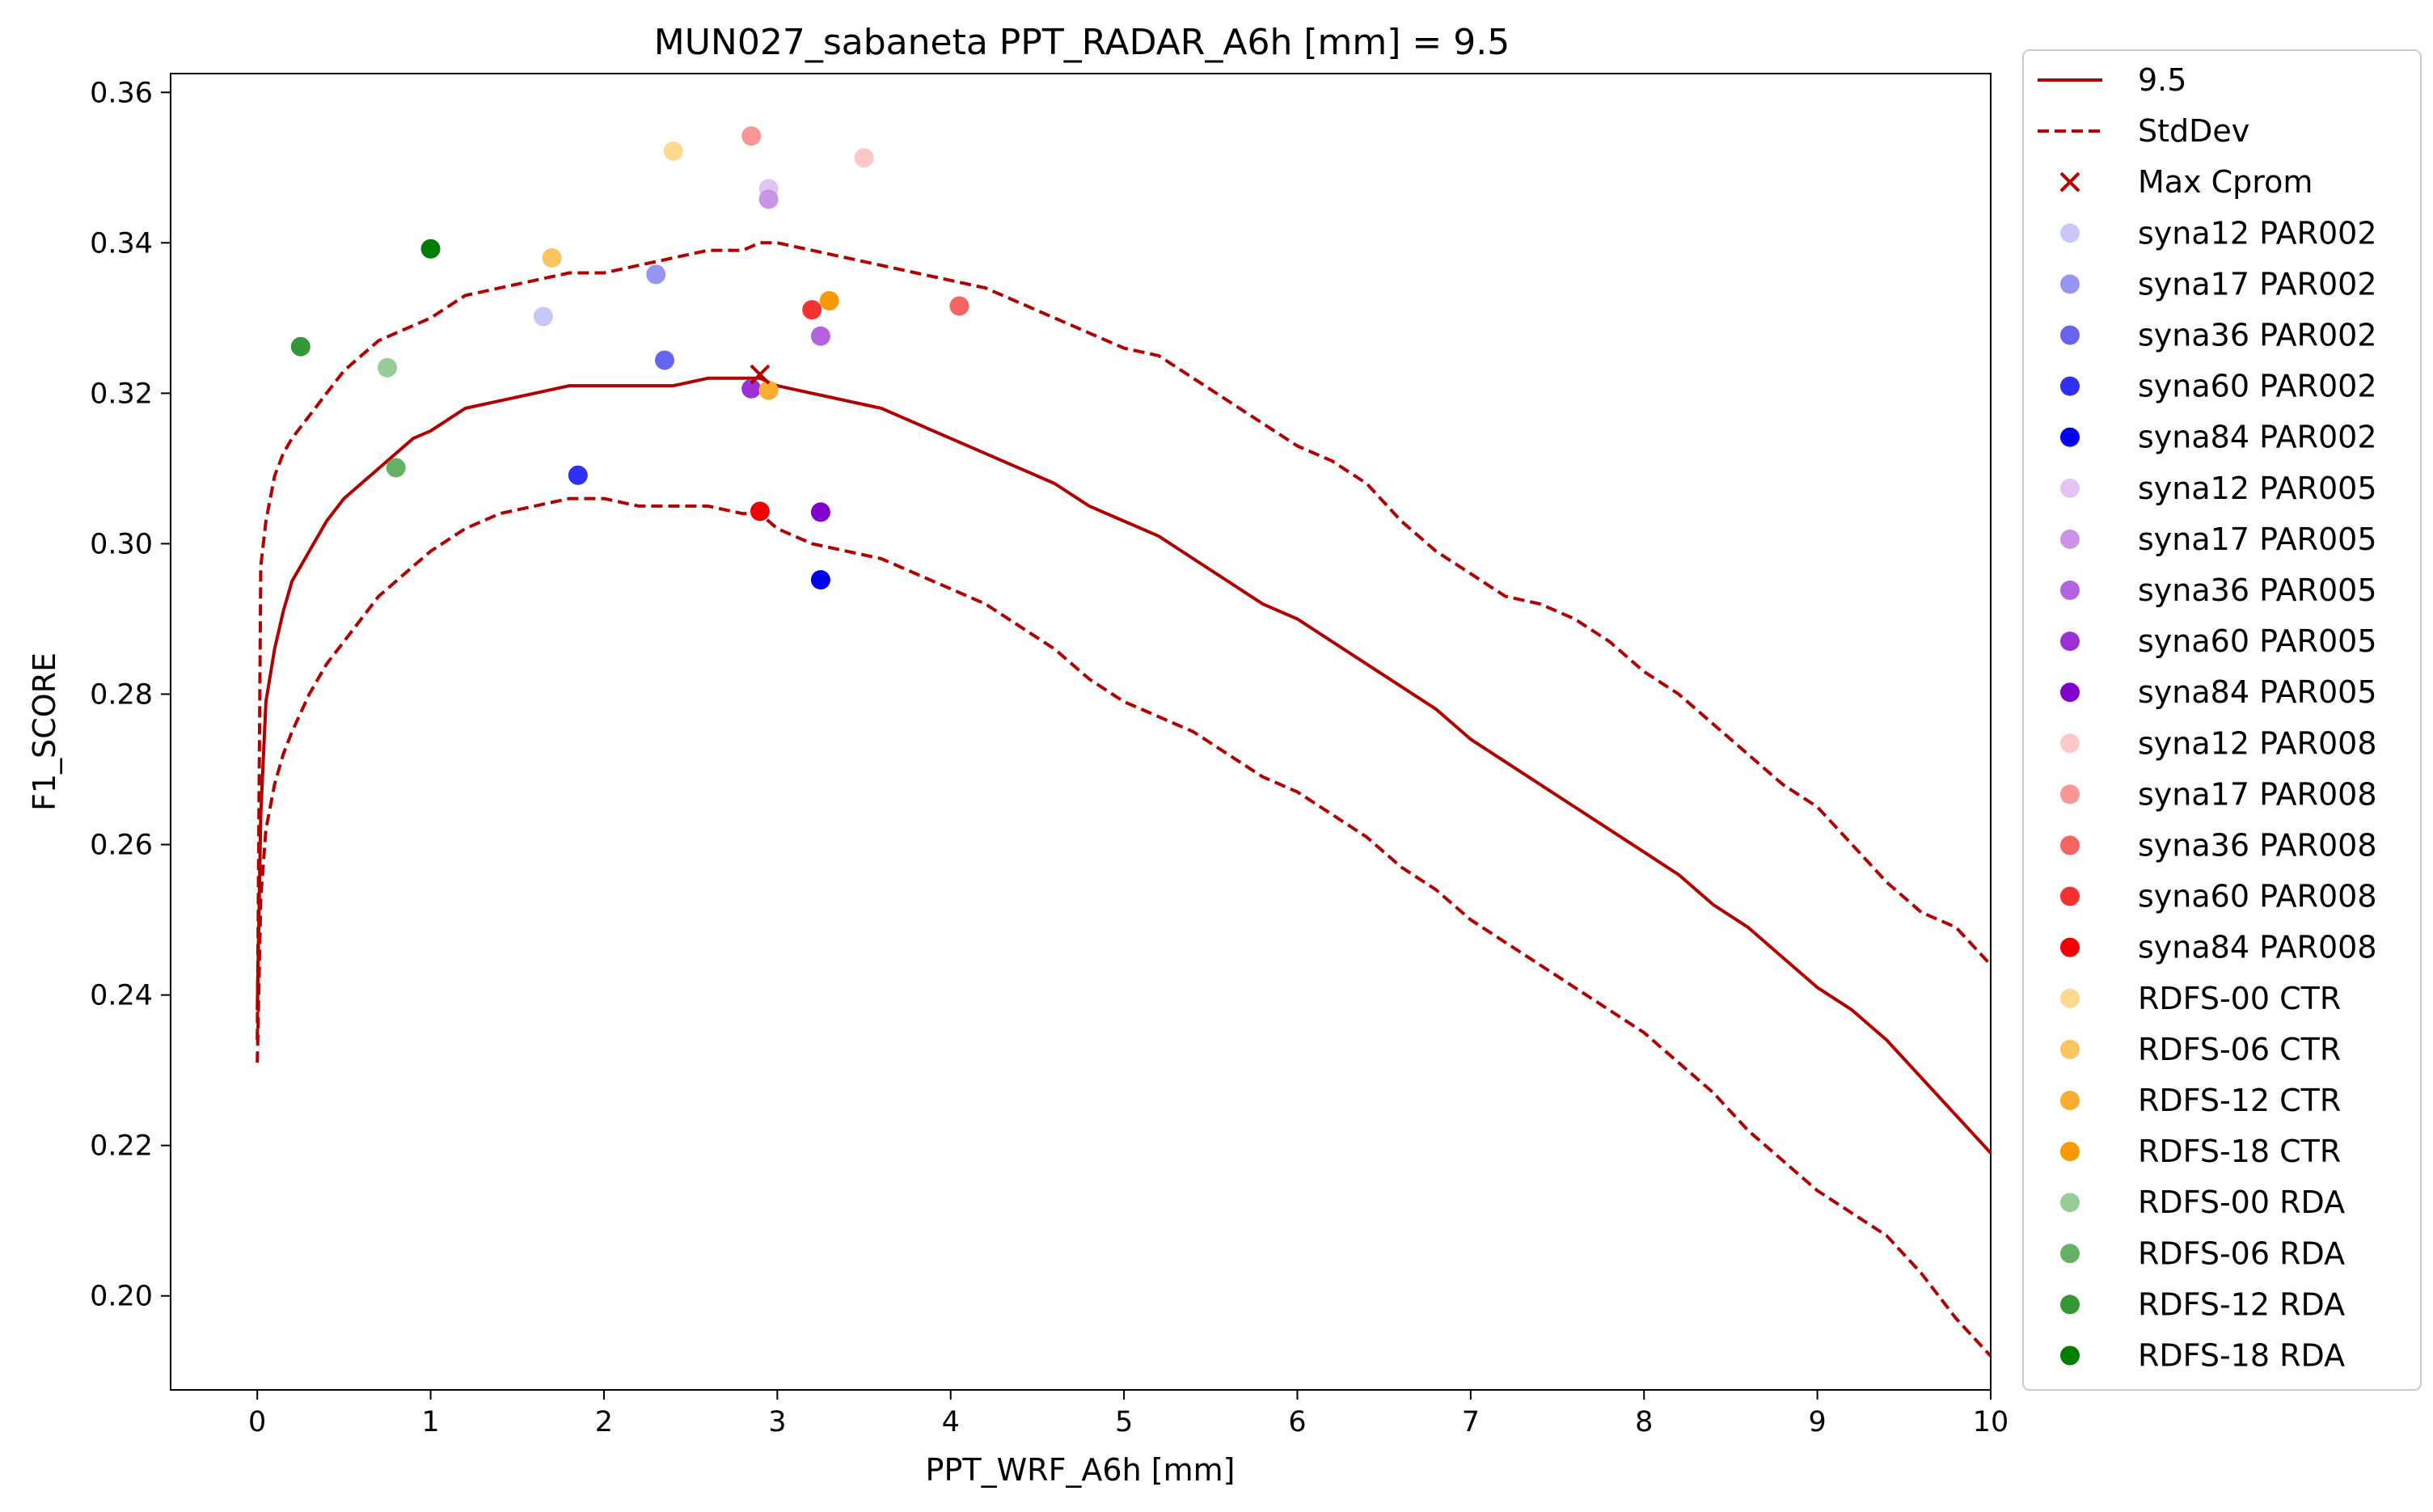 The width and height of the screenshot is (2433, 1512). What do you see at coordinates (121, 1297) in the screenshot?
I see `y-tick-label: 0.20` at bounding box center [121, 1297].